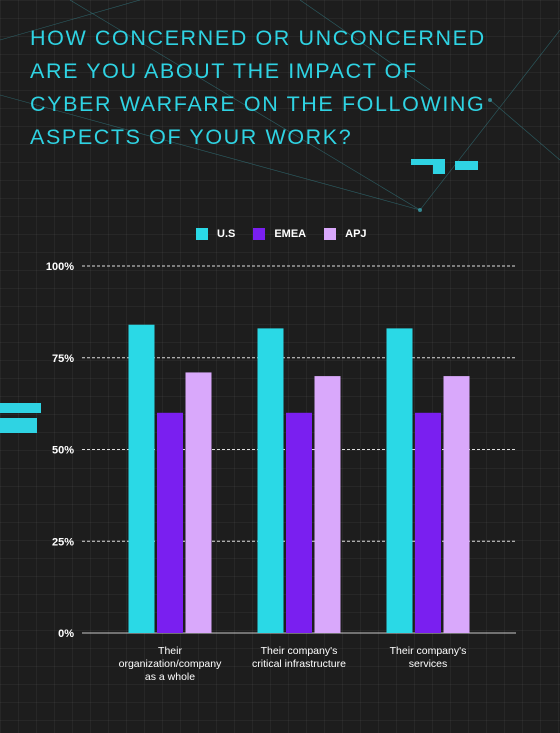 The image size is (560, 733). Describe the element at coordinates (215, 234) in the screenshot. I see `legend-item-us: U.S` at that location.